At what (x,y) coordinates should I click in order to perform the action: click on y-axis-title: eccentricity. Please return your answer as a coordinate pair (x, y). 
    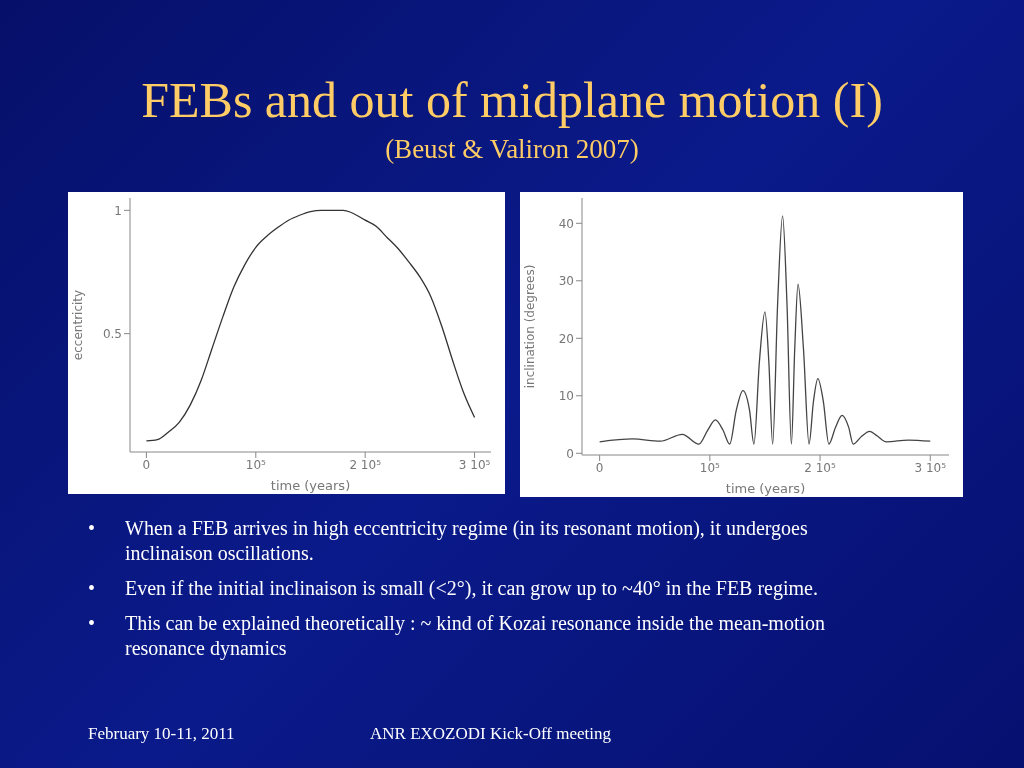
    Looking at the image, I should click on (78, 325).